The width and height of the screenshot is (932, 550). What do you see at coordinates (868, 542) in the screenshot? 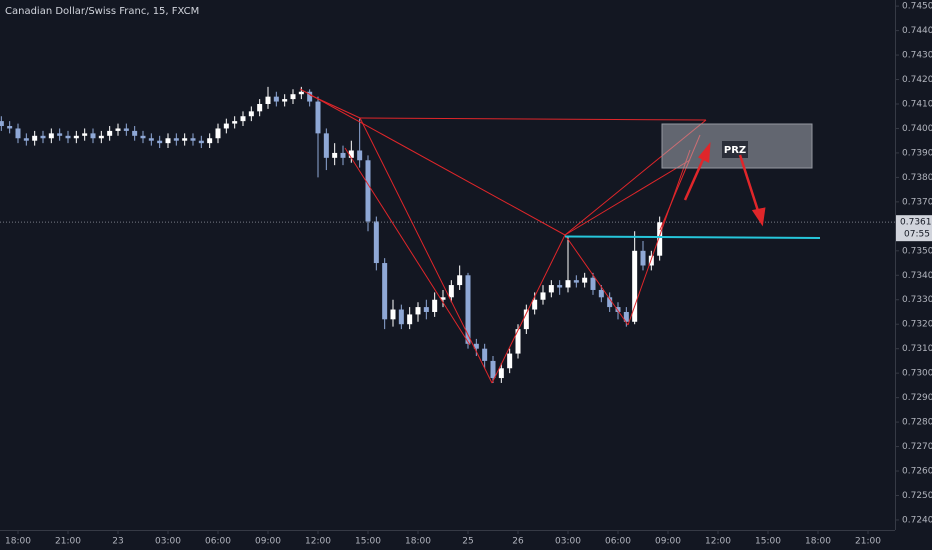
I see `x-tick-label: 21:00` at bounding box center [868, 542].